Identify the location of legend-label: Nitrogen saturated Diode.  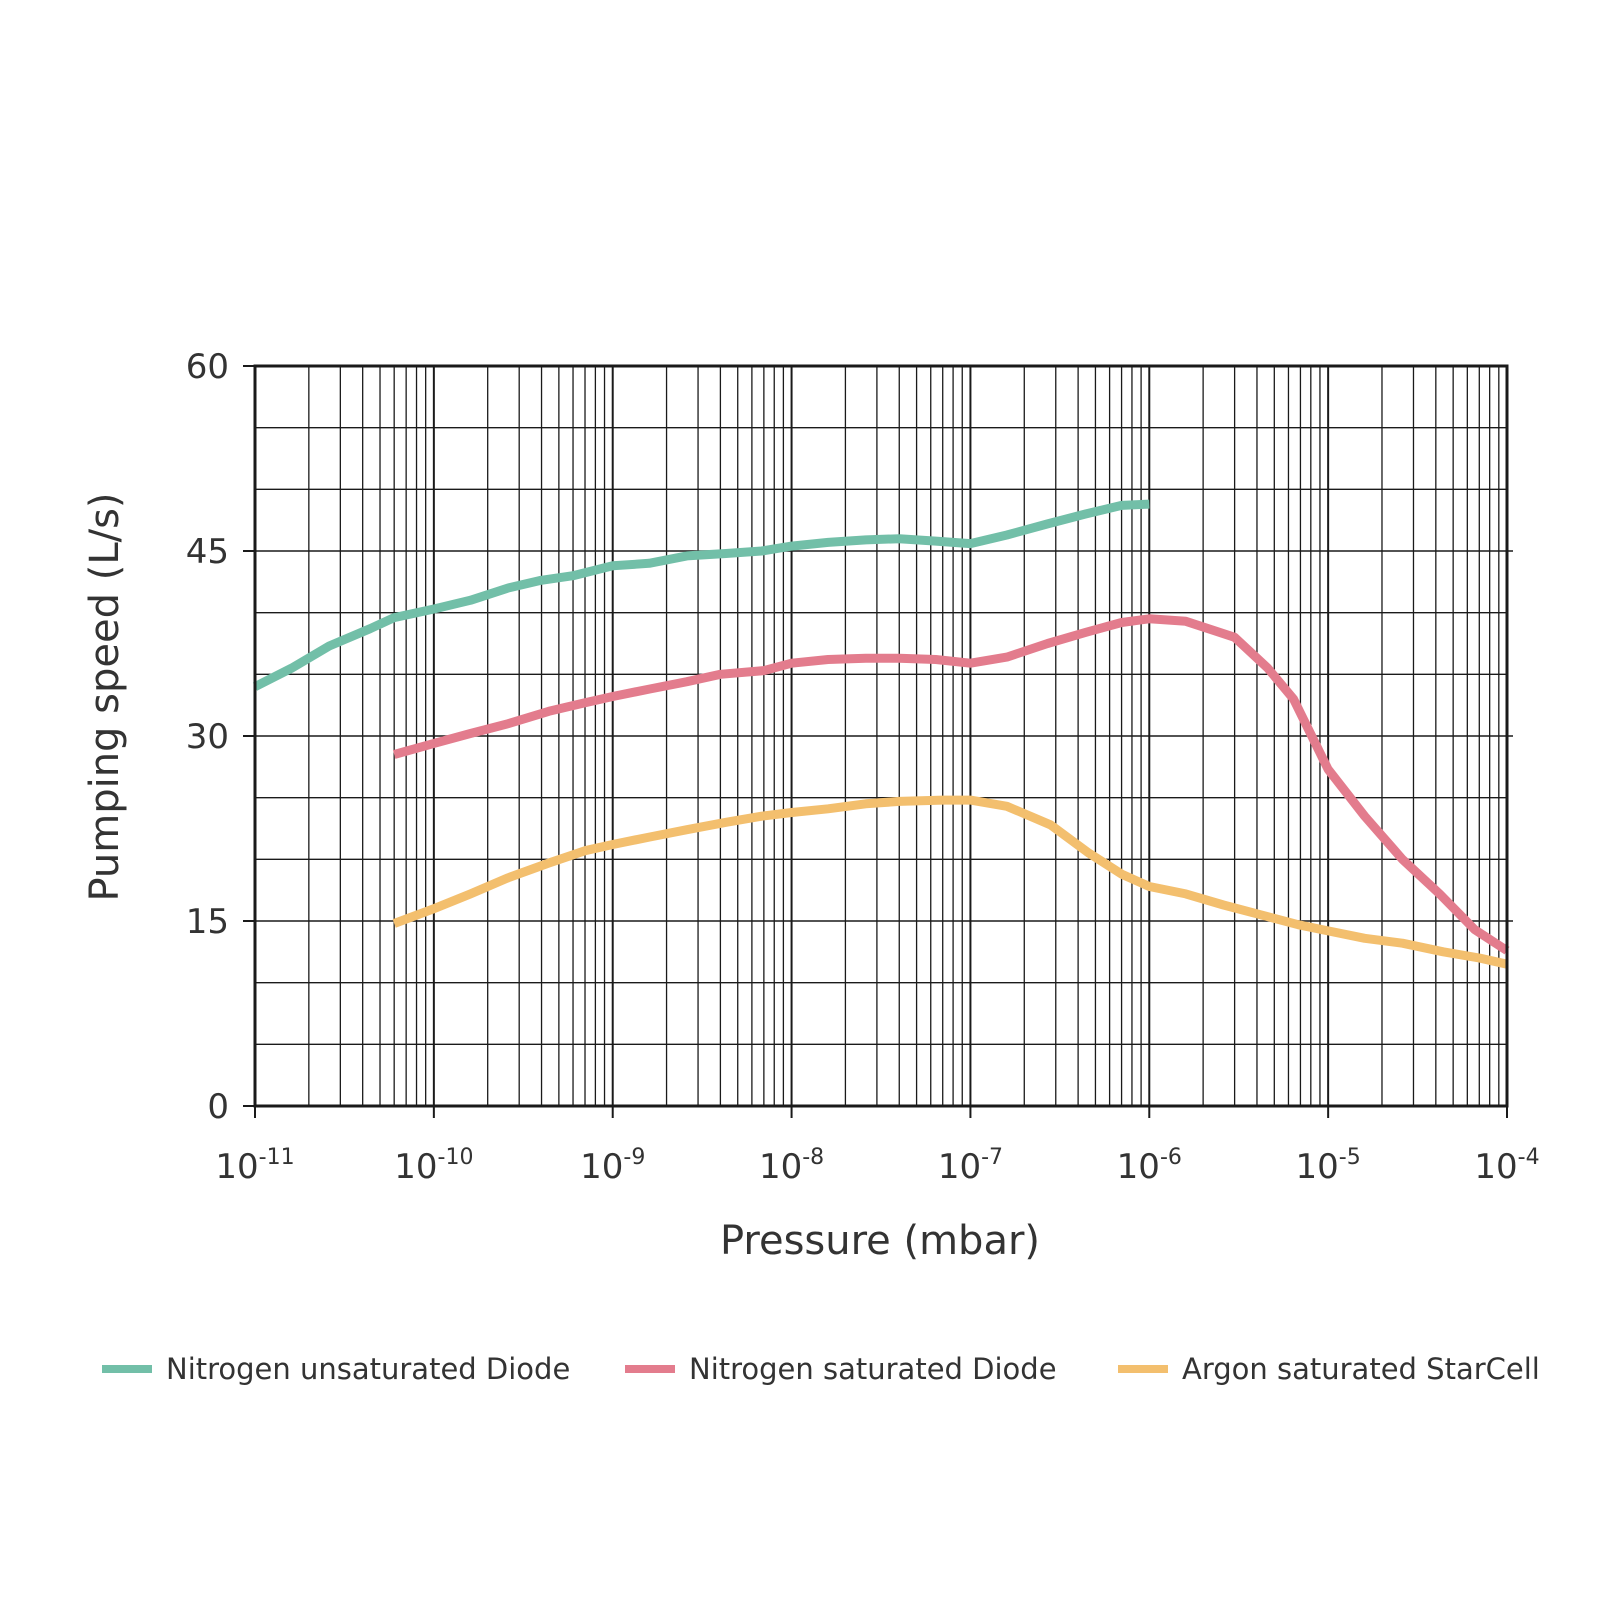
(873, 1369).